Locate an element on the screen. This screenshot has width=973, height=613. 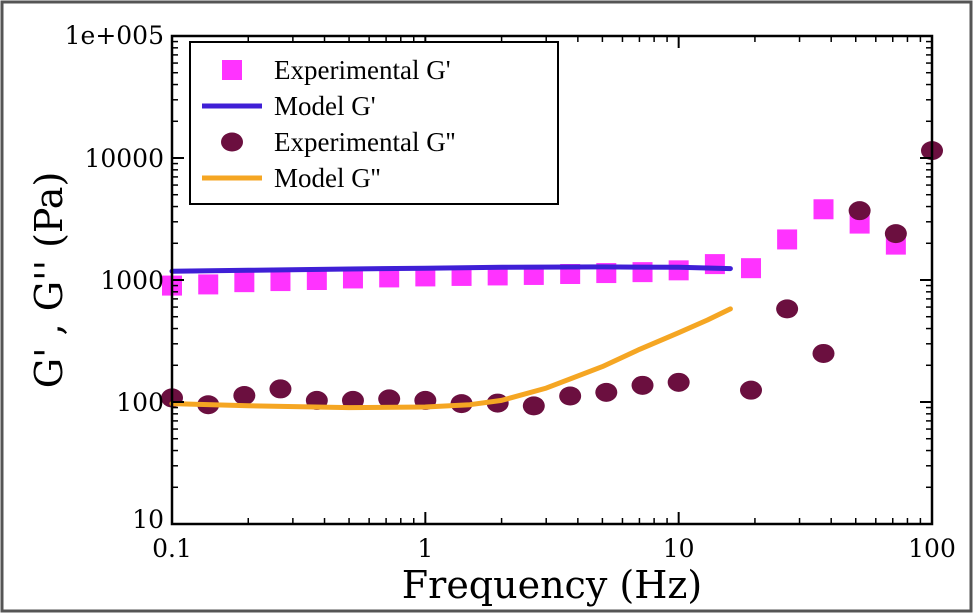
x-axis-label: Frequency (Hz) is located at coordinates (552, 585).